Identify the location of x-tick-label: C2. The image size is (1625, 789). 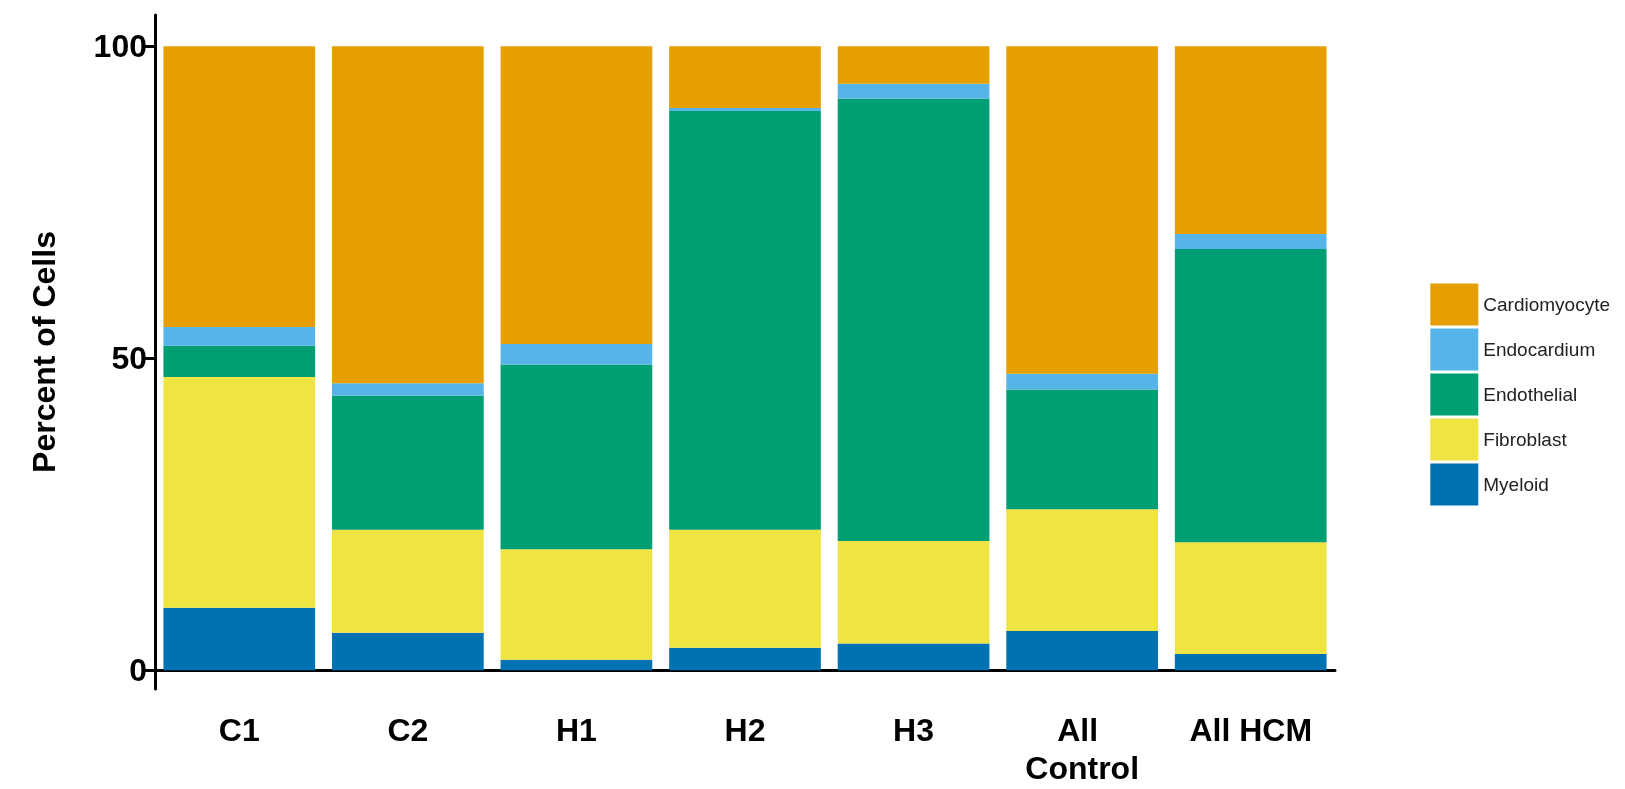
(408, 730).